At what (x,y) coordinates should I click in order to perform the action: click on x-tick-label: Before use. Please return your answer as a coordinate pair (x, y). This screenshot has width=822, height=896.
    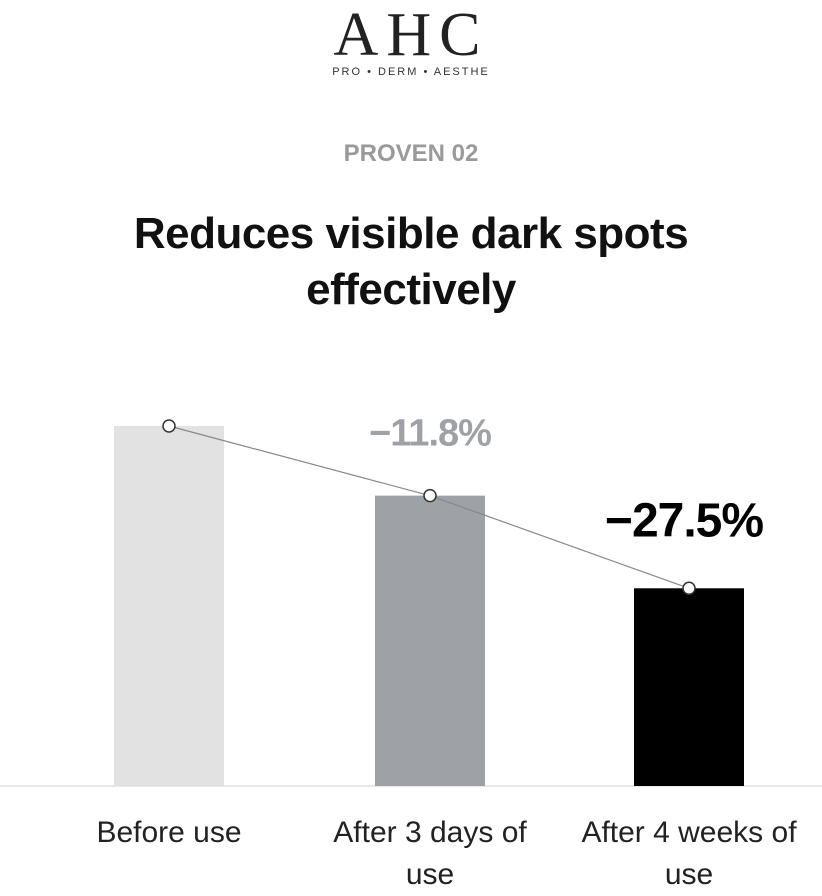
    Looking at the image, I should click on (169, 832).